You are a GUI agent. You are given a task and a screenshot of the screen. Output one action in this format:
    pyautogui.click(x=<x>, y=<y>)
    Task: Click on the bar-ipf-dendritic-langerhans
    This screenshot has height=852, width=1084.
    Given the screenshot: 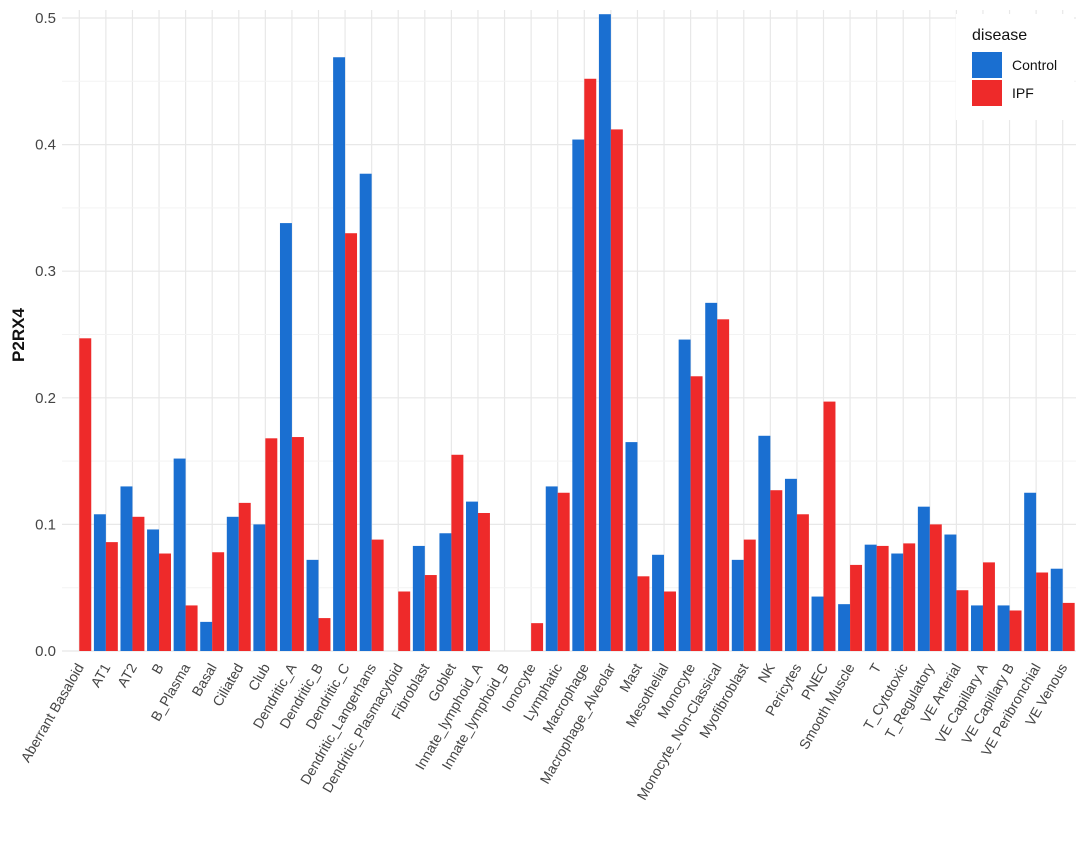 What is the action you would take?
    pyautogui.click(x=377, y=595)
    